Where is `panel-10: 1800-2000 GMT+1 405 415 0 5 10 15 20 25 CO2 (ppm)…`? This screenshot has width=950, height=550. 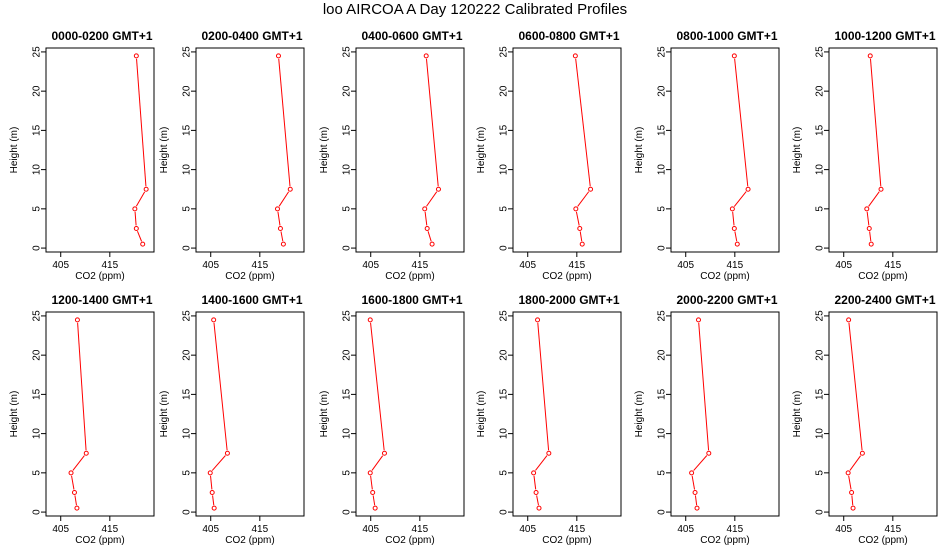 panel-10: 1800-2000 GMT+1 405 415 0 5 10 15 20 25 CO2 (ppm)… is located at coordinates (549, 419).